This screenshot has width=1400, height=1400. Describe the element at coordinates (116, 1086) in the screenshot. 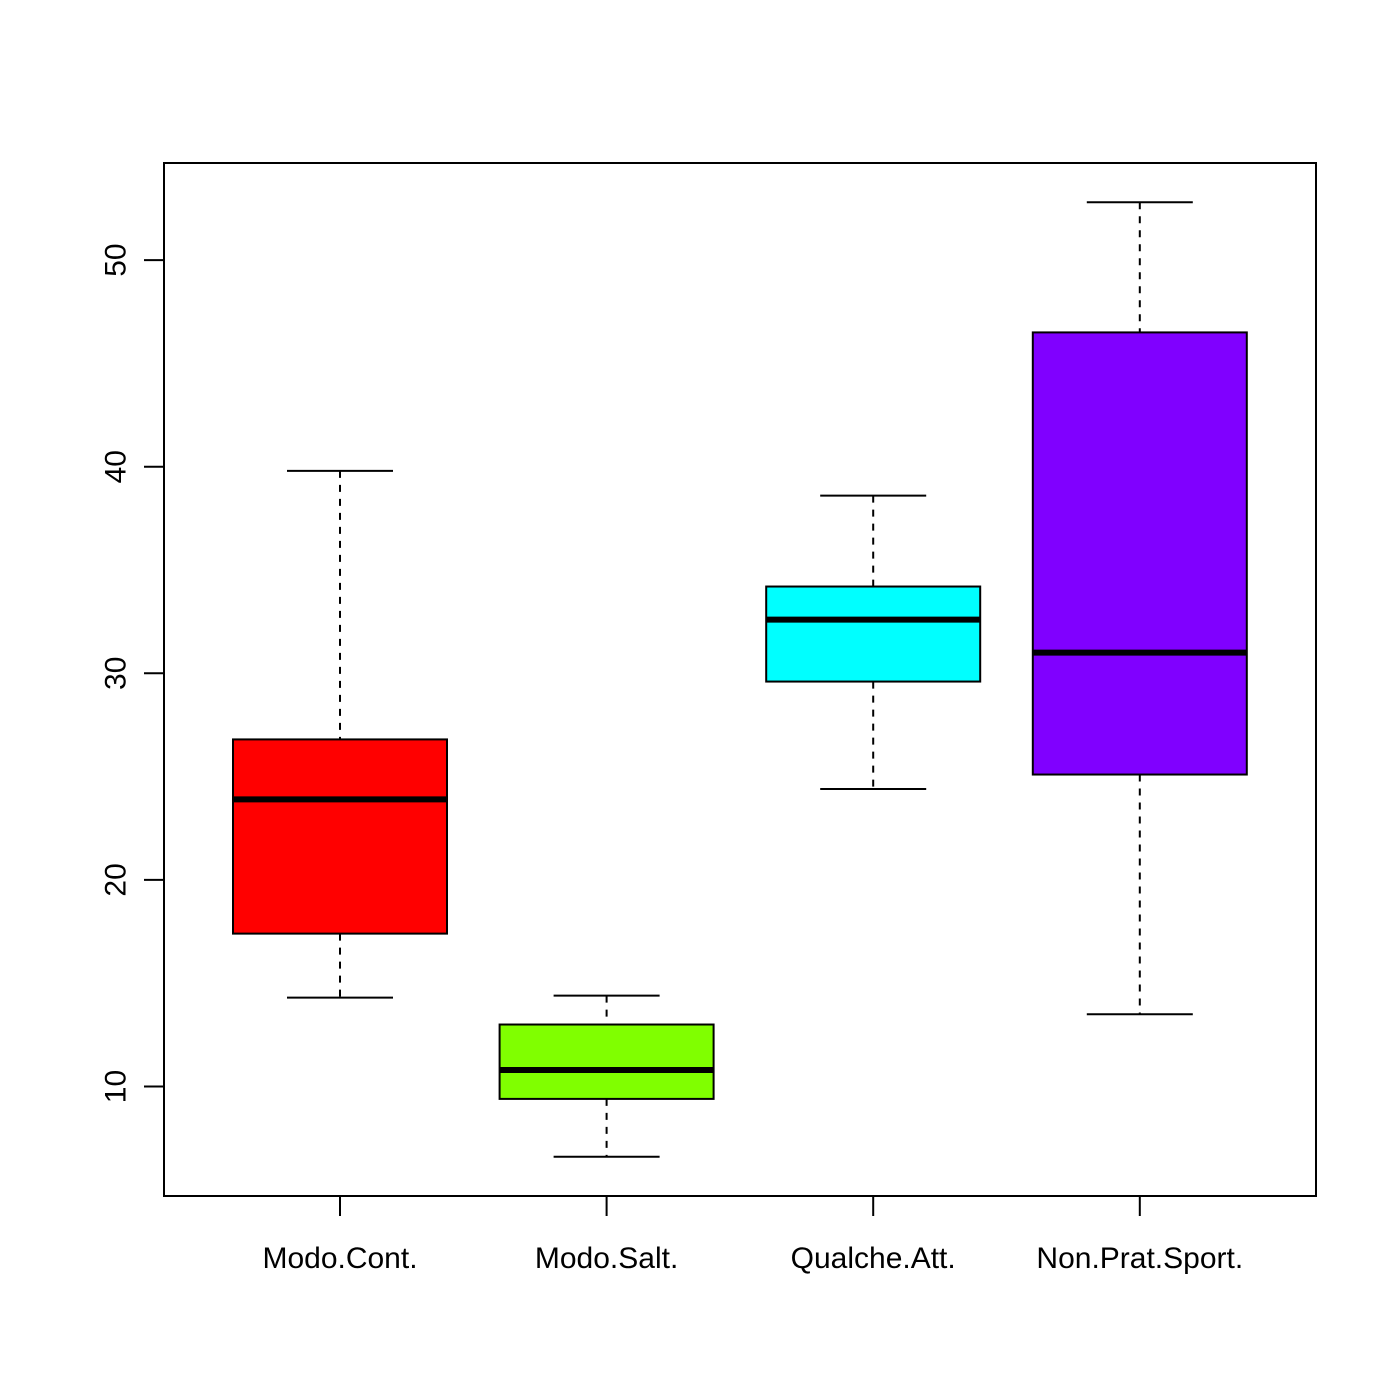

I see `y-tick-label: 10` at that location.